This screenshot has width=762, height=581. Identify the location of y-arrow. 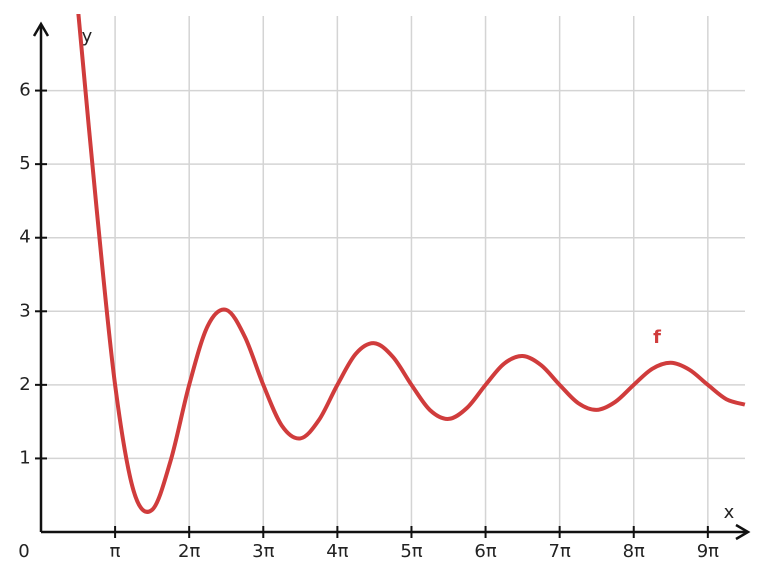
(41, 29).